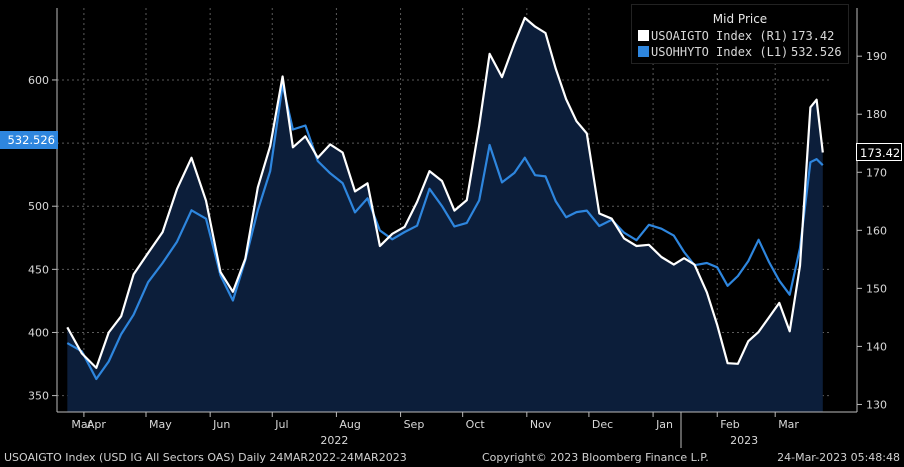 This screenshot has width=904, height=467. Describe the element at coordinates (876, 404) in the screenshot. I see `right-tick-label-130: 130` at that location.